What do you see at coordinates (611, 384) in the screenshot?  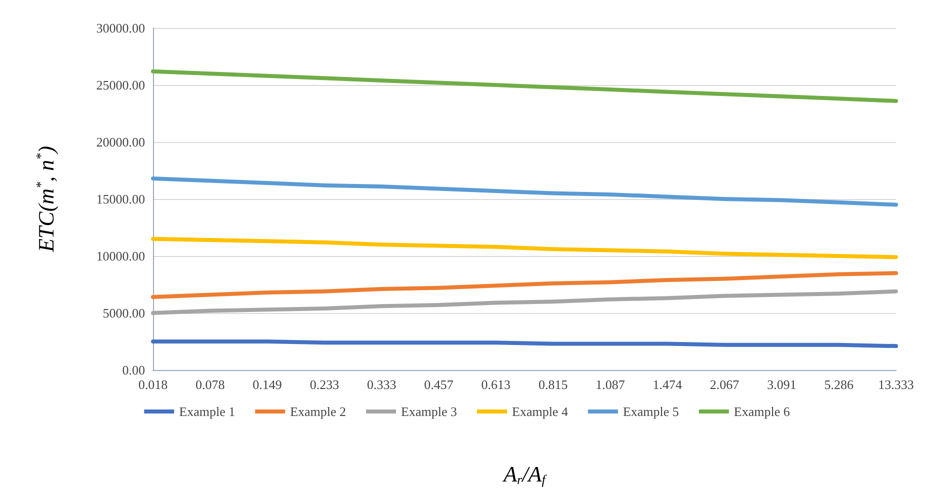 I see `x-tick-label: 1.087` at bounding box center [611, 384].